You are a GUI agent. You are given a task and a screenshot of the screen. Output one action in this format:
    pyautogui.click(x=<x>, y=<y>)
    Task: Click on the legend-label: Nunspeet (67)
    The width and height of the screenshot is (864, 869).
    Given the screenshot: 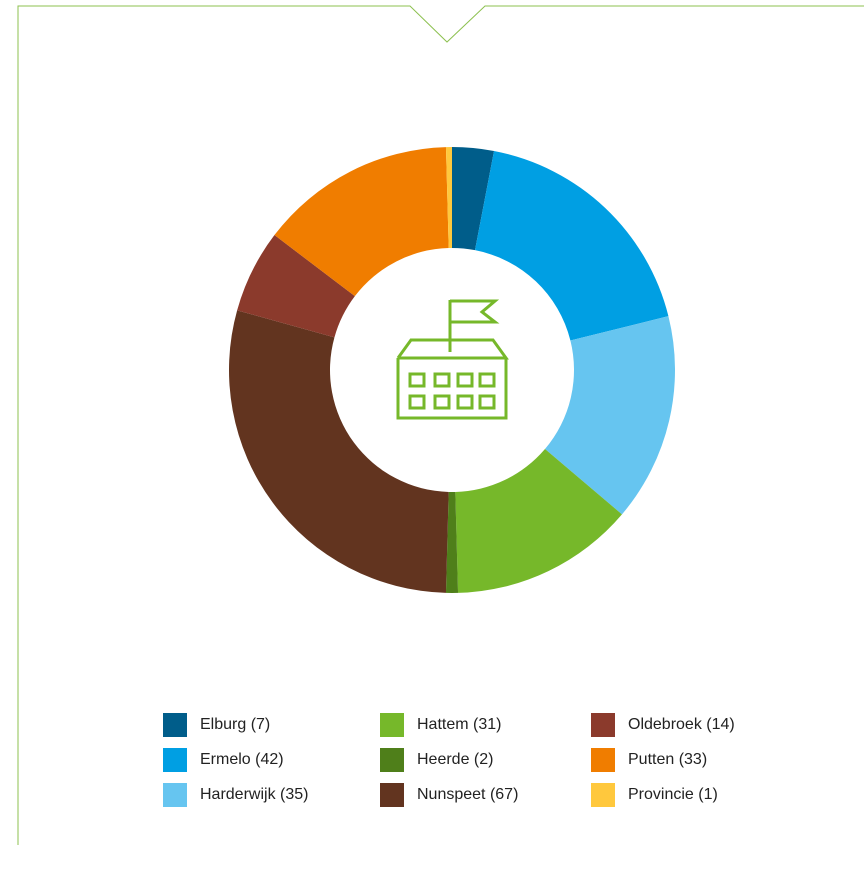 What is the action you would take?
    pyautogui.click(x=467, y=794)
    